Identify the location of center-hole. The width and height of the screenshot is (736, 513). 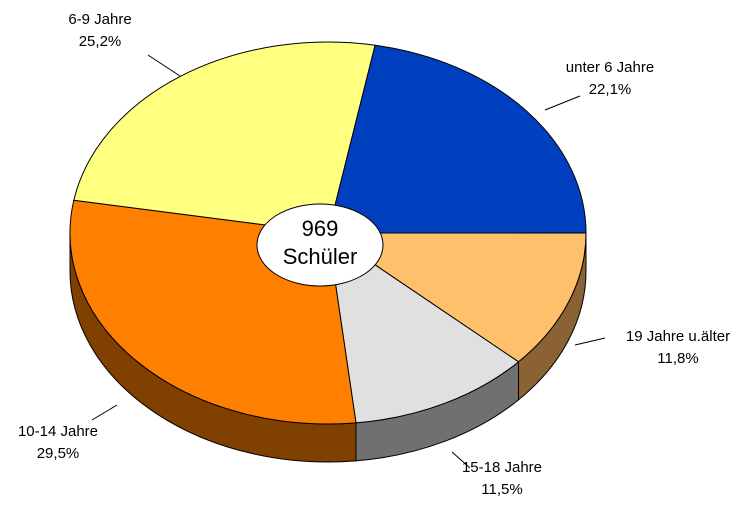
(320, 245).